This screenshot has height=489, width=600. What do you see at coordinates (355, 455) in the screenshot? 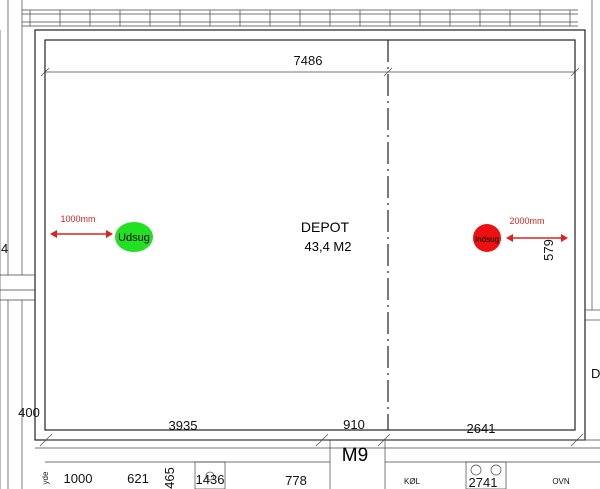
I see `room-code: M9` at bounding box center [355, 455].